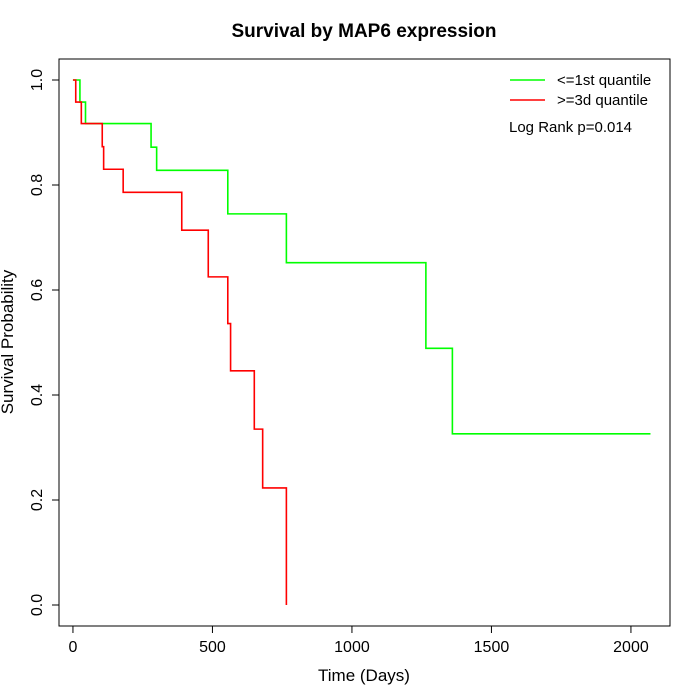 The height and width of the screenshot is (700, 700). Describe the element at coordinates (570, 127) in the screenshot. I see `log-rank-annotation: Log Rank p=0.014` at that location.